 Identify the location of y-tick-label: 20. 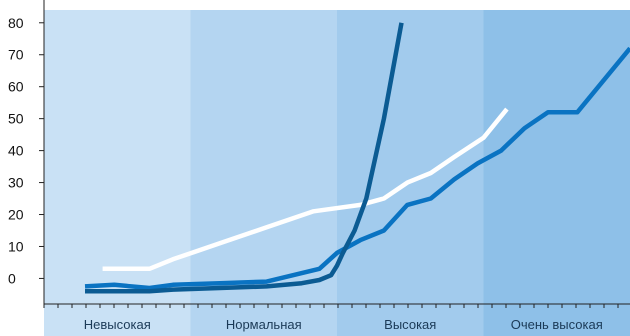
(16, 215).